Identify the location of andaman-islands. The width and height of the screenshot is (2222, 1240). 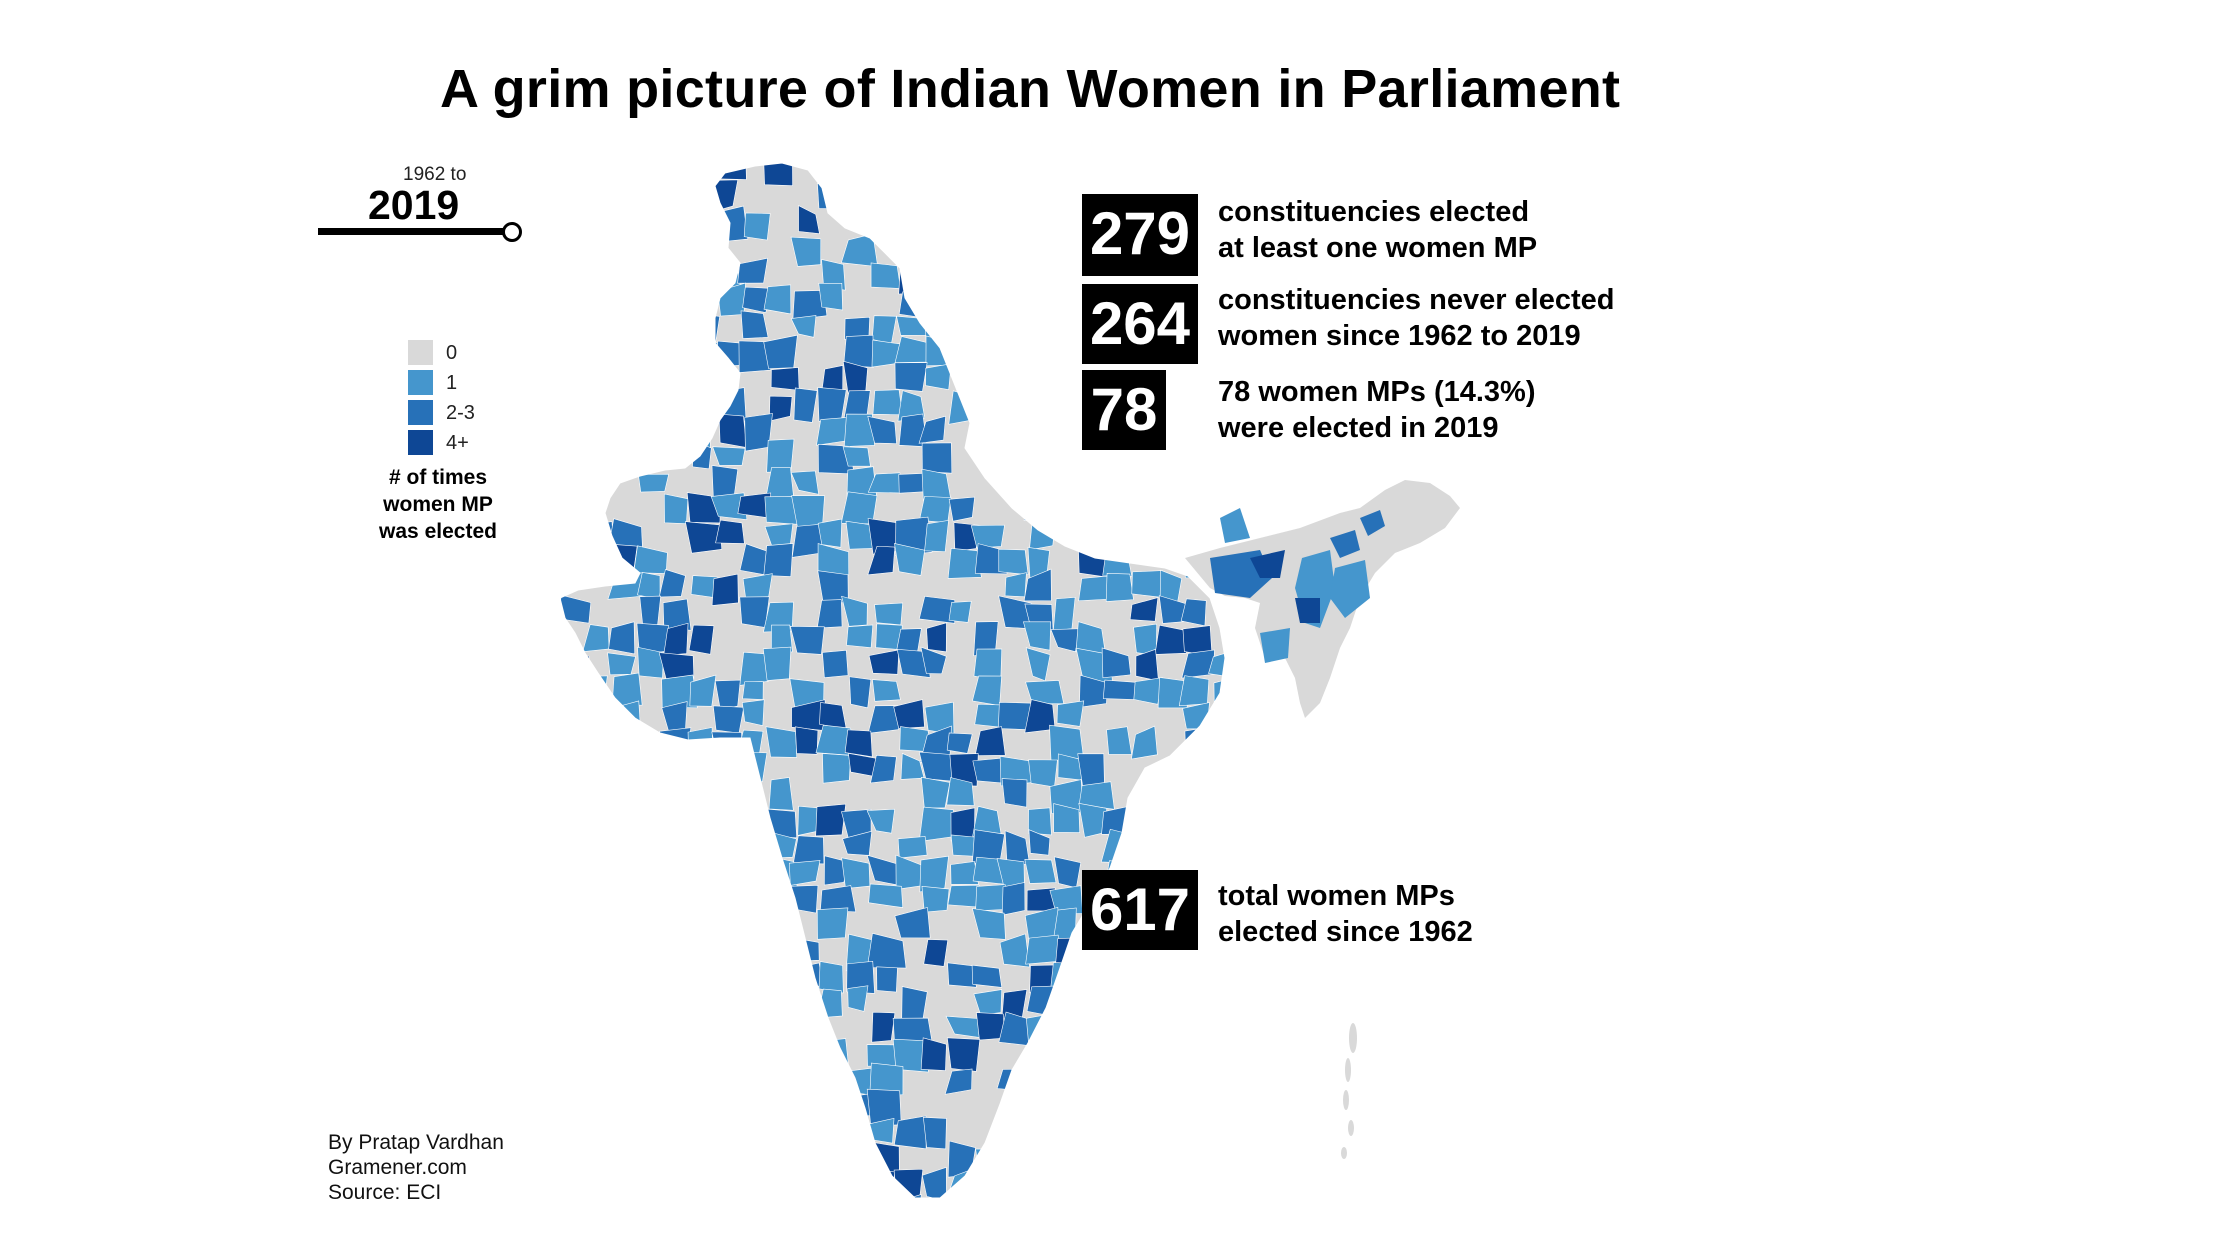
(1349, 1091).